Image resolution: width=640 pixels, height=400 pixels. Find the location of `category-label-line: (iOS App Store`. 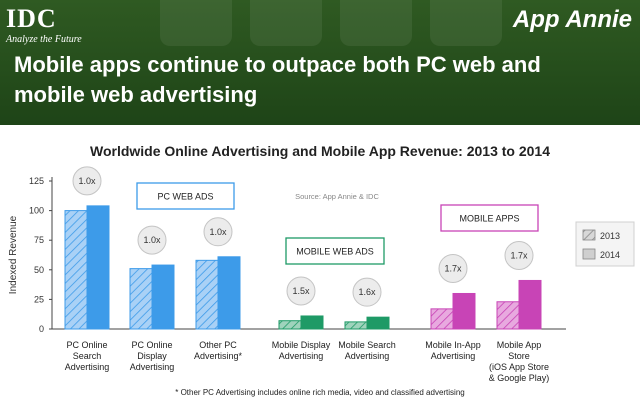

category-label-line: (iOS App Store is located at coordinates (519, 367).